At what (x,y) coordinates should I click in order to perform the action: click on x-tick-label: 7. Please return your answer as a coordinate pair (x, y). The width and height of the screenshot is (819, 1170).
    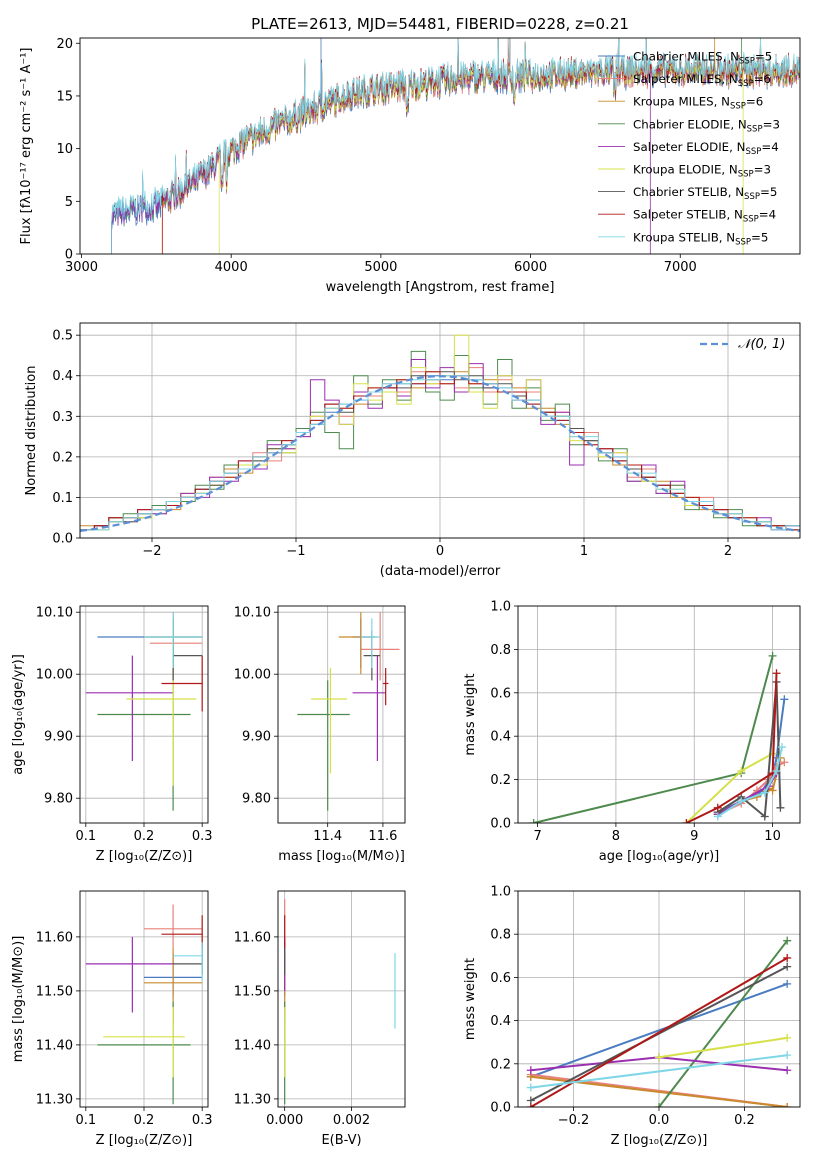
    Looking at the image, I should click on (537, 836).